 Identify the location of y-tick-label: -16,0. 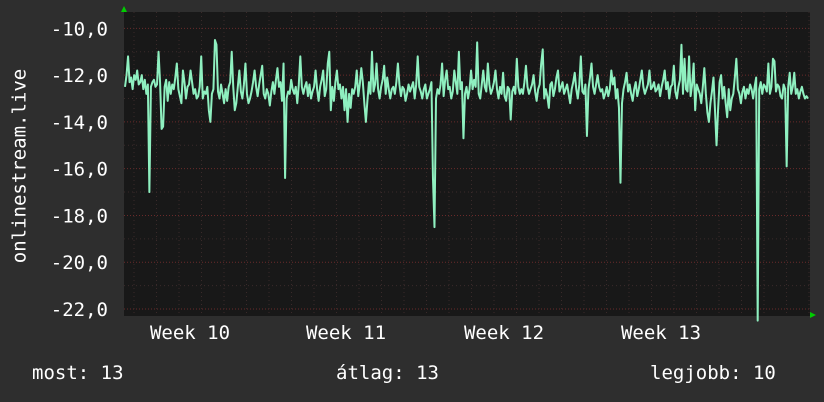
(79, 170).